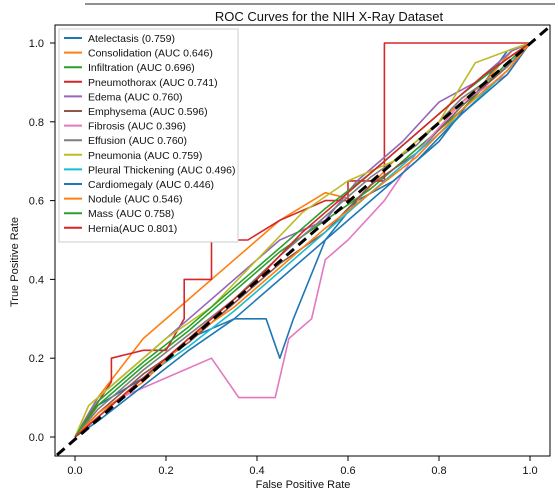 The width and height of the screenshot is (558, 491). I want to click on legend-box, so click(148, 135).